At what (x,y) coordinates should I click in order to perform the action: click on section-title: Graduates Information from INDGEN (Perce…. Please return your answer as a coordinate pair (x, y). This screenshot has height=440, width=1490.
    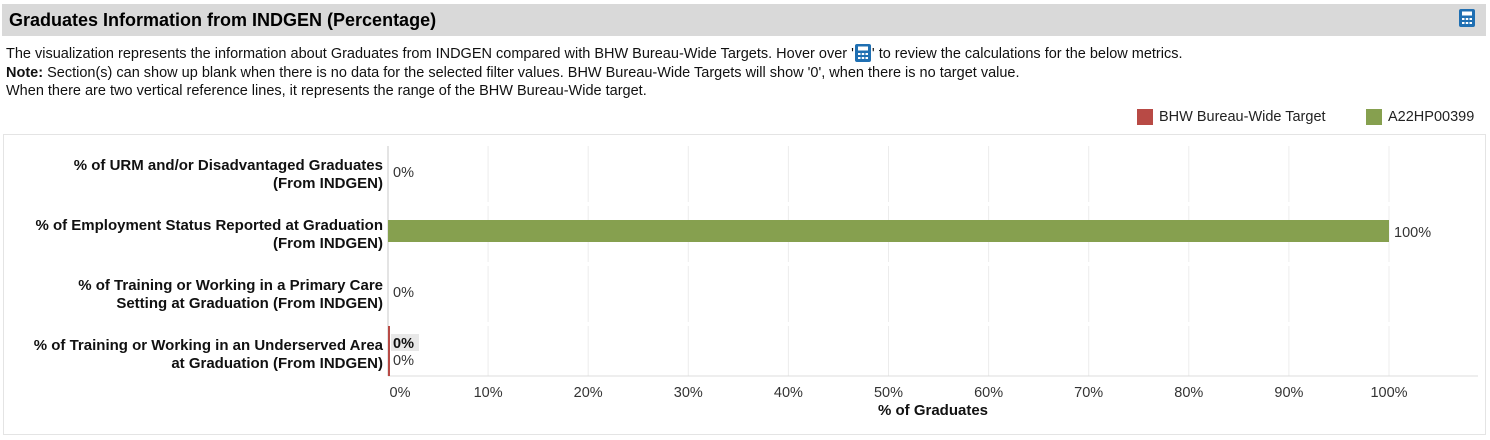
    Looking at the image, I should click on (223, 20).